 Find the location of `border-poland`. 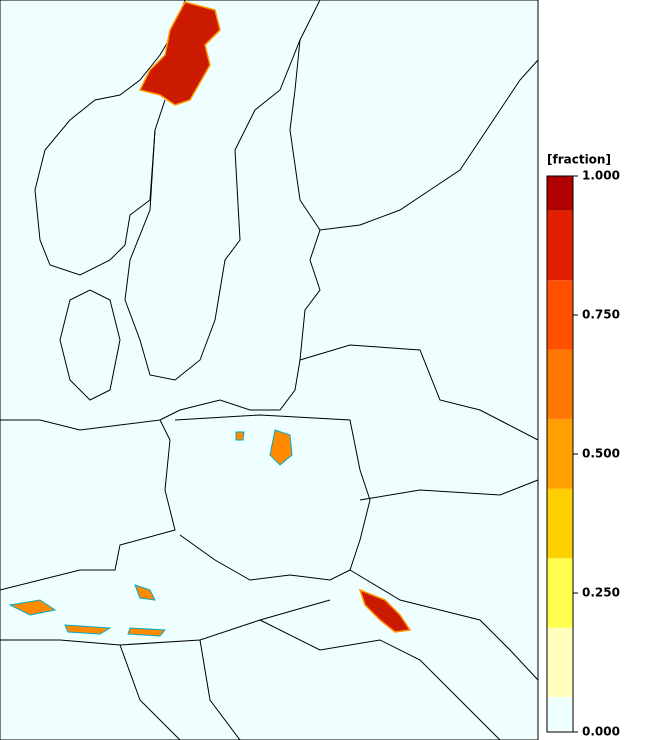

border-poland is located at coordinates (272, 497).